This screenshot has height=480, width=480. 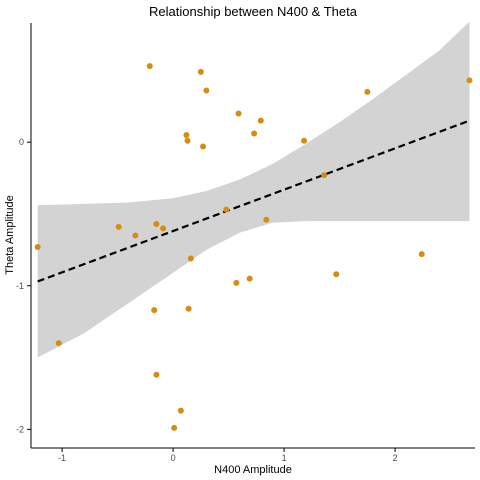 What do you see at coordinates (20, 429) in the screenshot?
I see `y-tick-label: -2` at bounding box center [20, 429].